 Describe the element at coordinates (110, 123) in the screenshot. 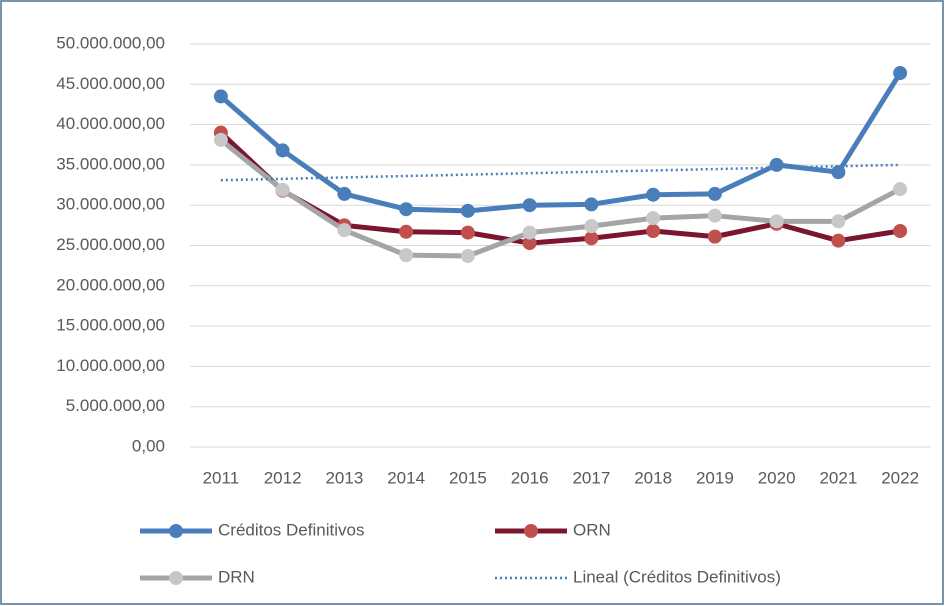

I see `y-tick-label: 40.000.000,00` at that location.